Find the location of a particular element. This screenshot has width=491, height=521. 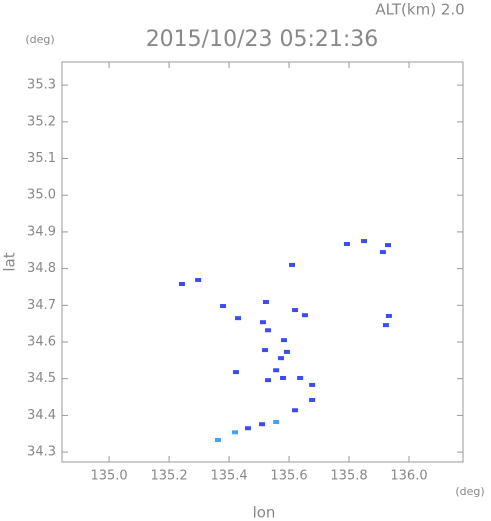

y-unit: (deg) is located at coordinates (39, 39).